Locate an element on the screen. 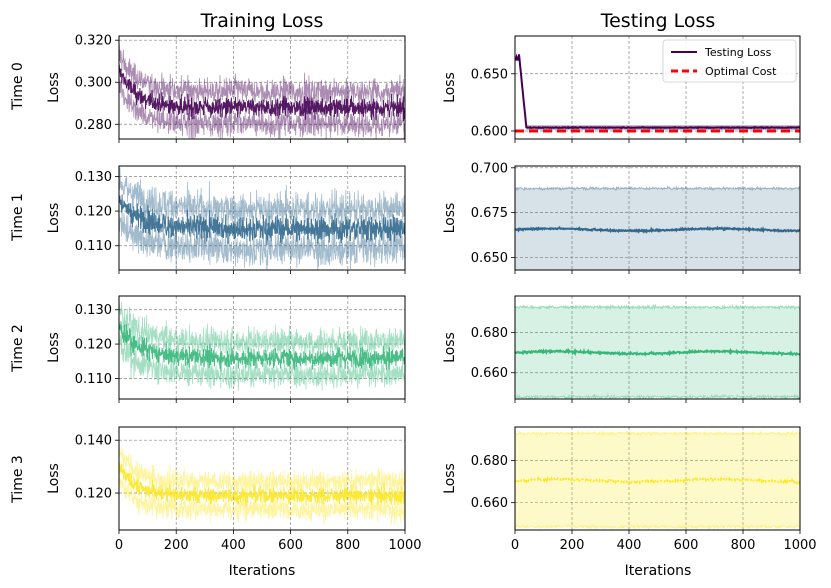 Image resolution: width=831 pixels, height=588 pixels. legend-label-testing-loss: Testing Loss is located at coordinates (738, 52).